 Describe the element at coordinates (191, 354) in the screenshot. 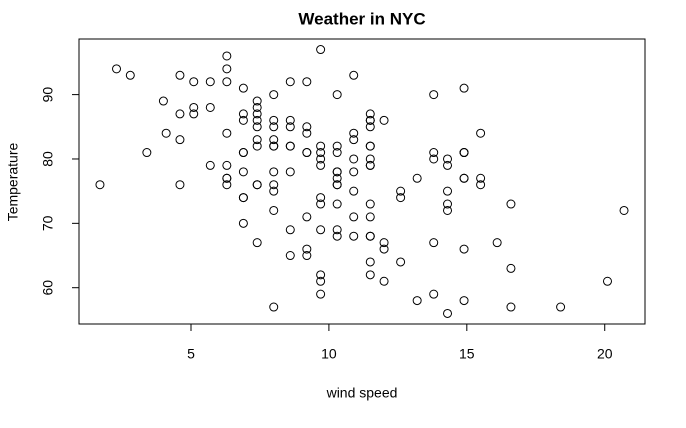

I see `x-tick-label: 5` at that location.